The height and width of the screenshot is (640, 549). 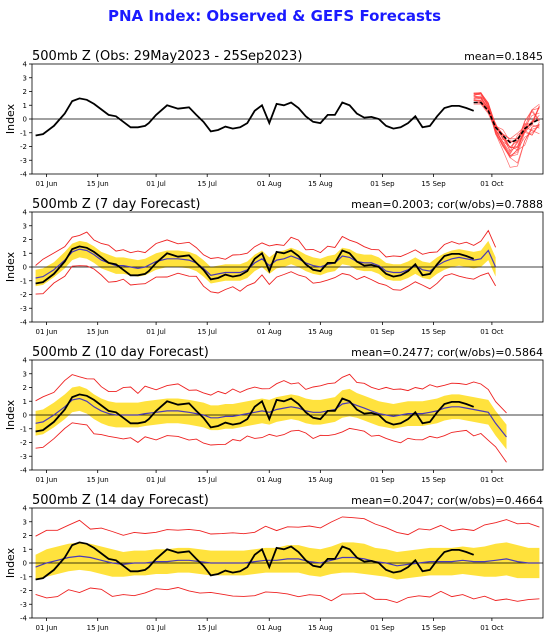 I want to click on panel-stat-text: mean=0.1845, so click(x=503, y=56).